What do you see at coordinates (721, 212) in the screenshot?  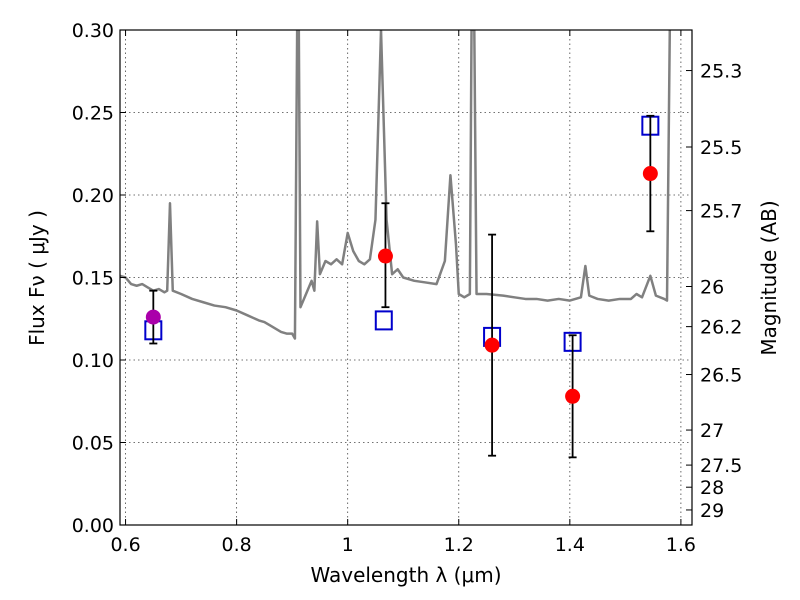 I see `right-axis-tick-label: 25.7` at bounding box center [721, 212].